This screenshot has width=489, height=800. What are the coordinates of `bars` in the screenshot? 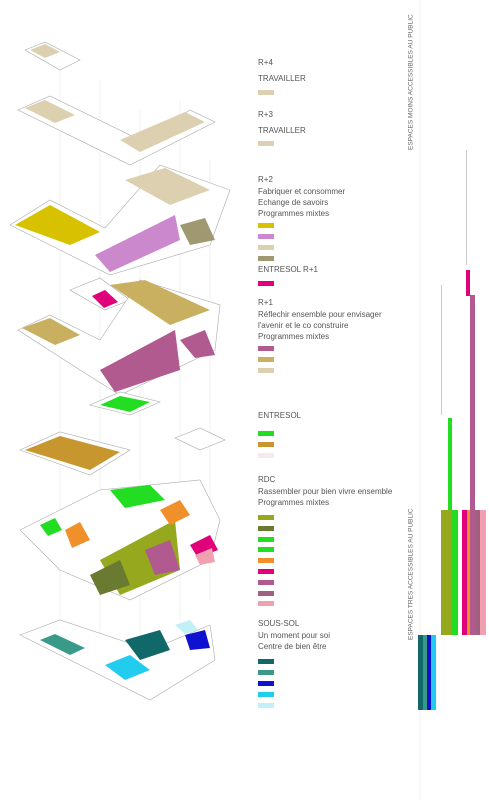 It's located at (452, 400).